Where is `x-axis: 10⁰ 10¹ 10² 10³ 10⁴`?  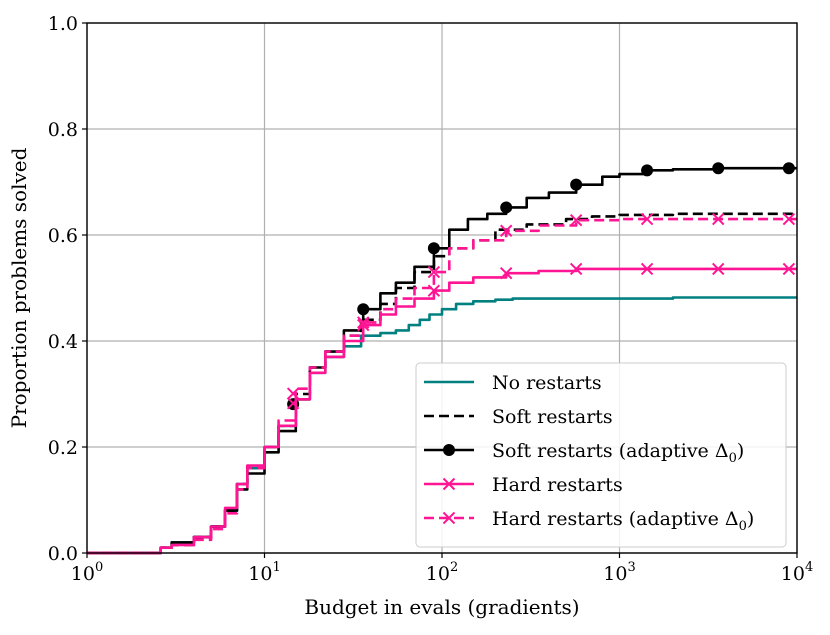
x-axis: 10⁰ 10¹ 10² 10³ 10⁴ is located at coordinates (442, 569).